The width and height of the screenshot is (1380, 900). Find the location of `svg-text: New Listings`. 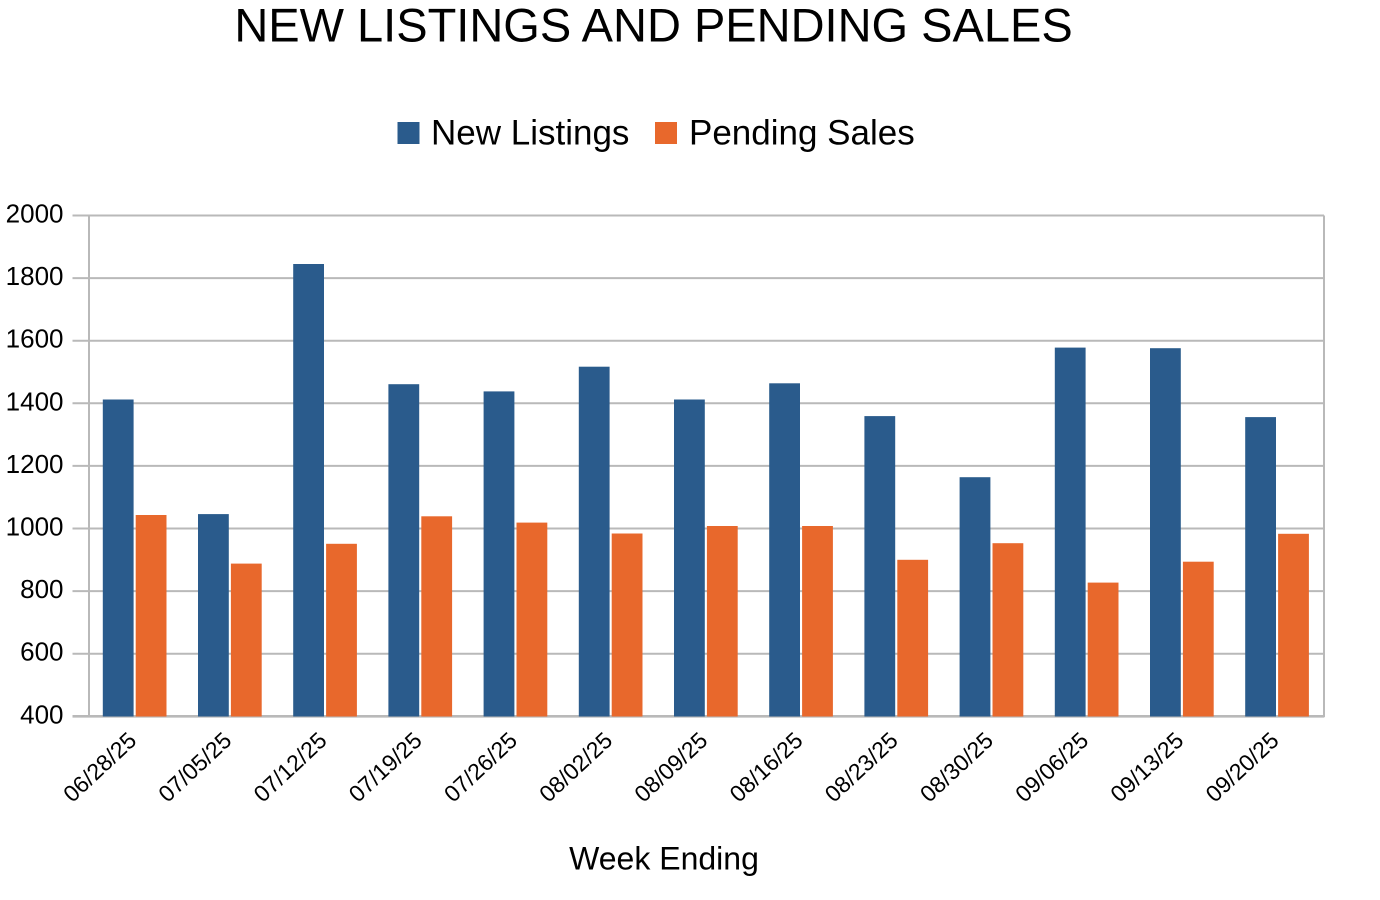

svg-text: New Listings is located at coordinates (530, 133).